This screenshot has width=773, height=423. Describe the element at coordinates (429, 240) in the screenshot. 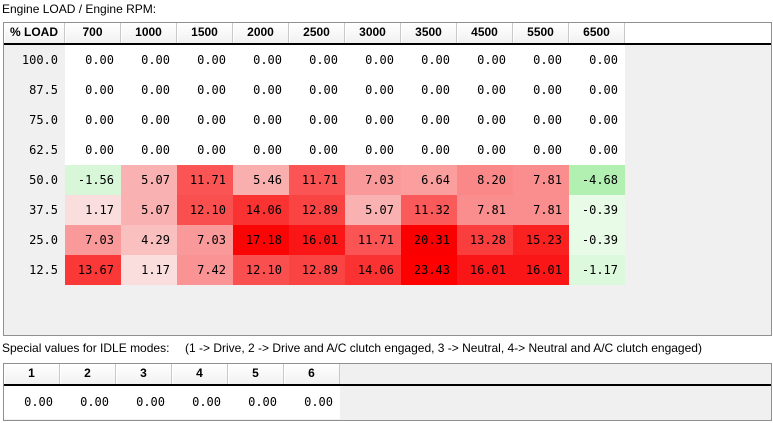

I see `map-cell: 20.31` at that location.